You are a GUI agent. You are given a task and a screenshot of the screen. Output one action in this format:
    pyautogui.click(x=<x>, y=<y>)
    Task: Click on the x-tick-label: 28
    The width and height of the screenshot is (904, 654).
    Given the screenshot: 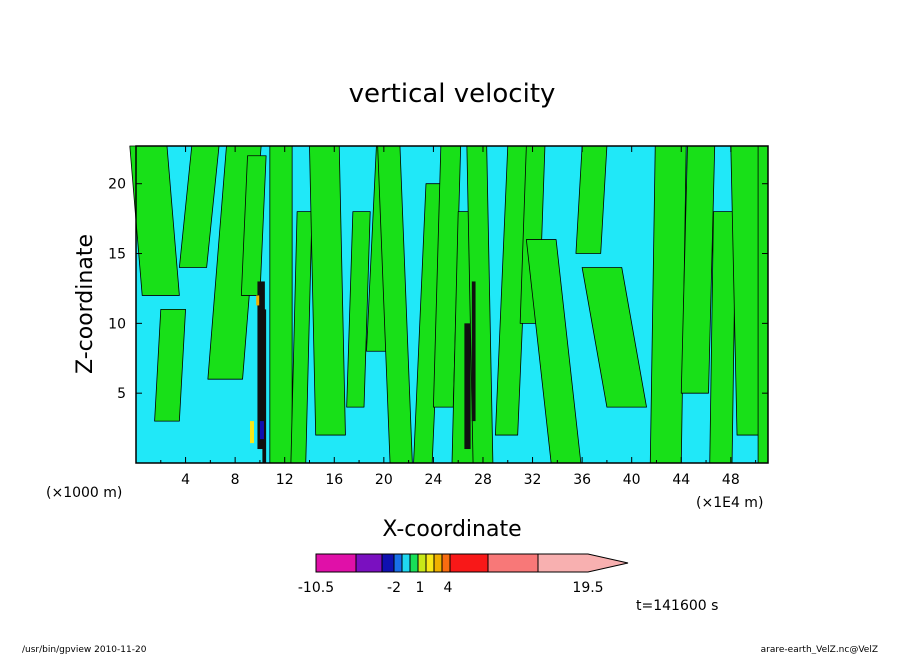 What is the action you would take?
    pyautogui.click(x=483, y=480)
    